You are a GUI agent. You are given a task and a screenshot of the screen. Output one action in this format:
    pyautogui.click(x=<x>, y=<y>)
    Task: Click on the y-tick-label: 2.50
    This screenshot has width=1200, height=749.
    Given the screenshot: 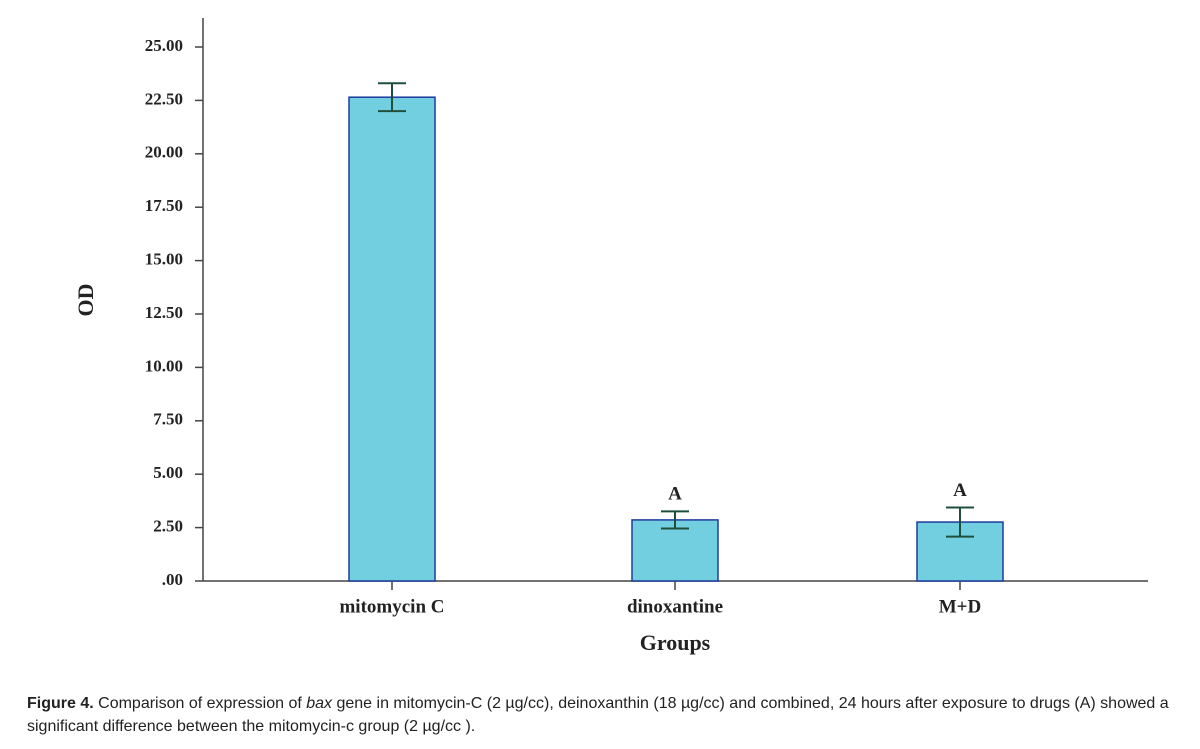 What is the action you would take?
    pyautogui.click(x=168, y=526)
    